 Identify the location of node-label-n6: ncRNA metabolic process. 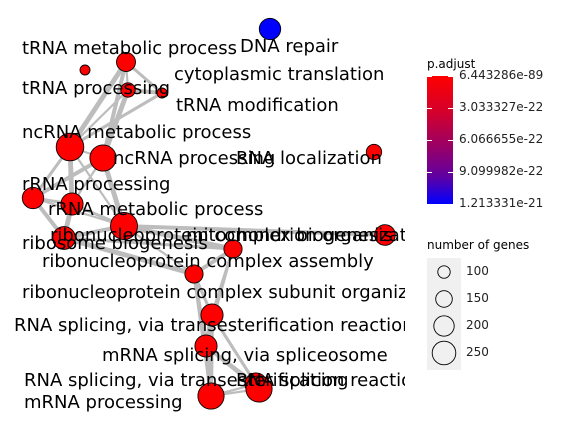
(136, 132).